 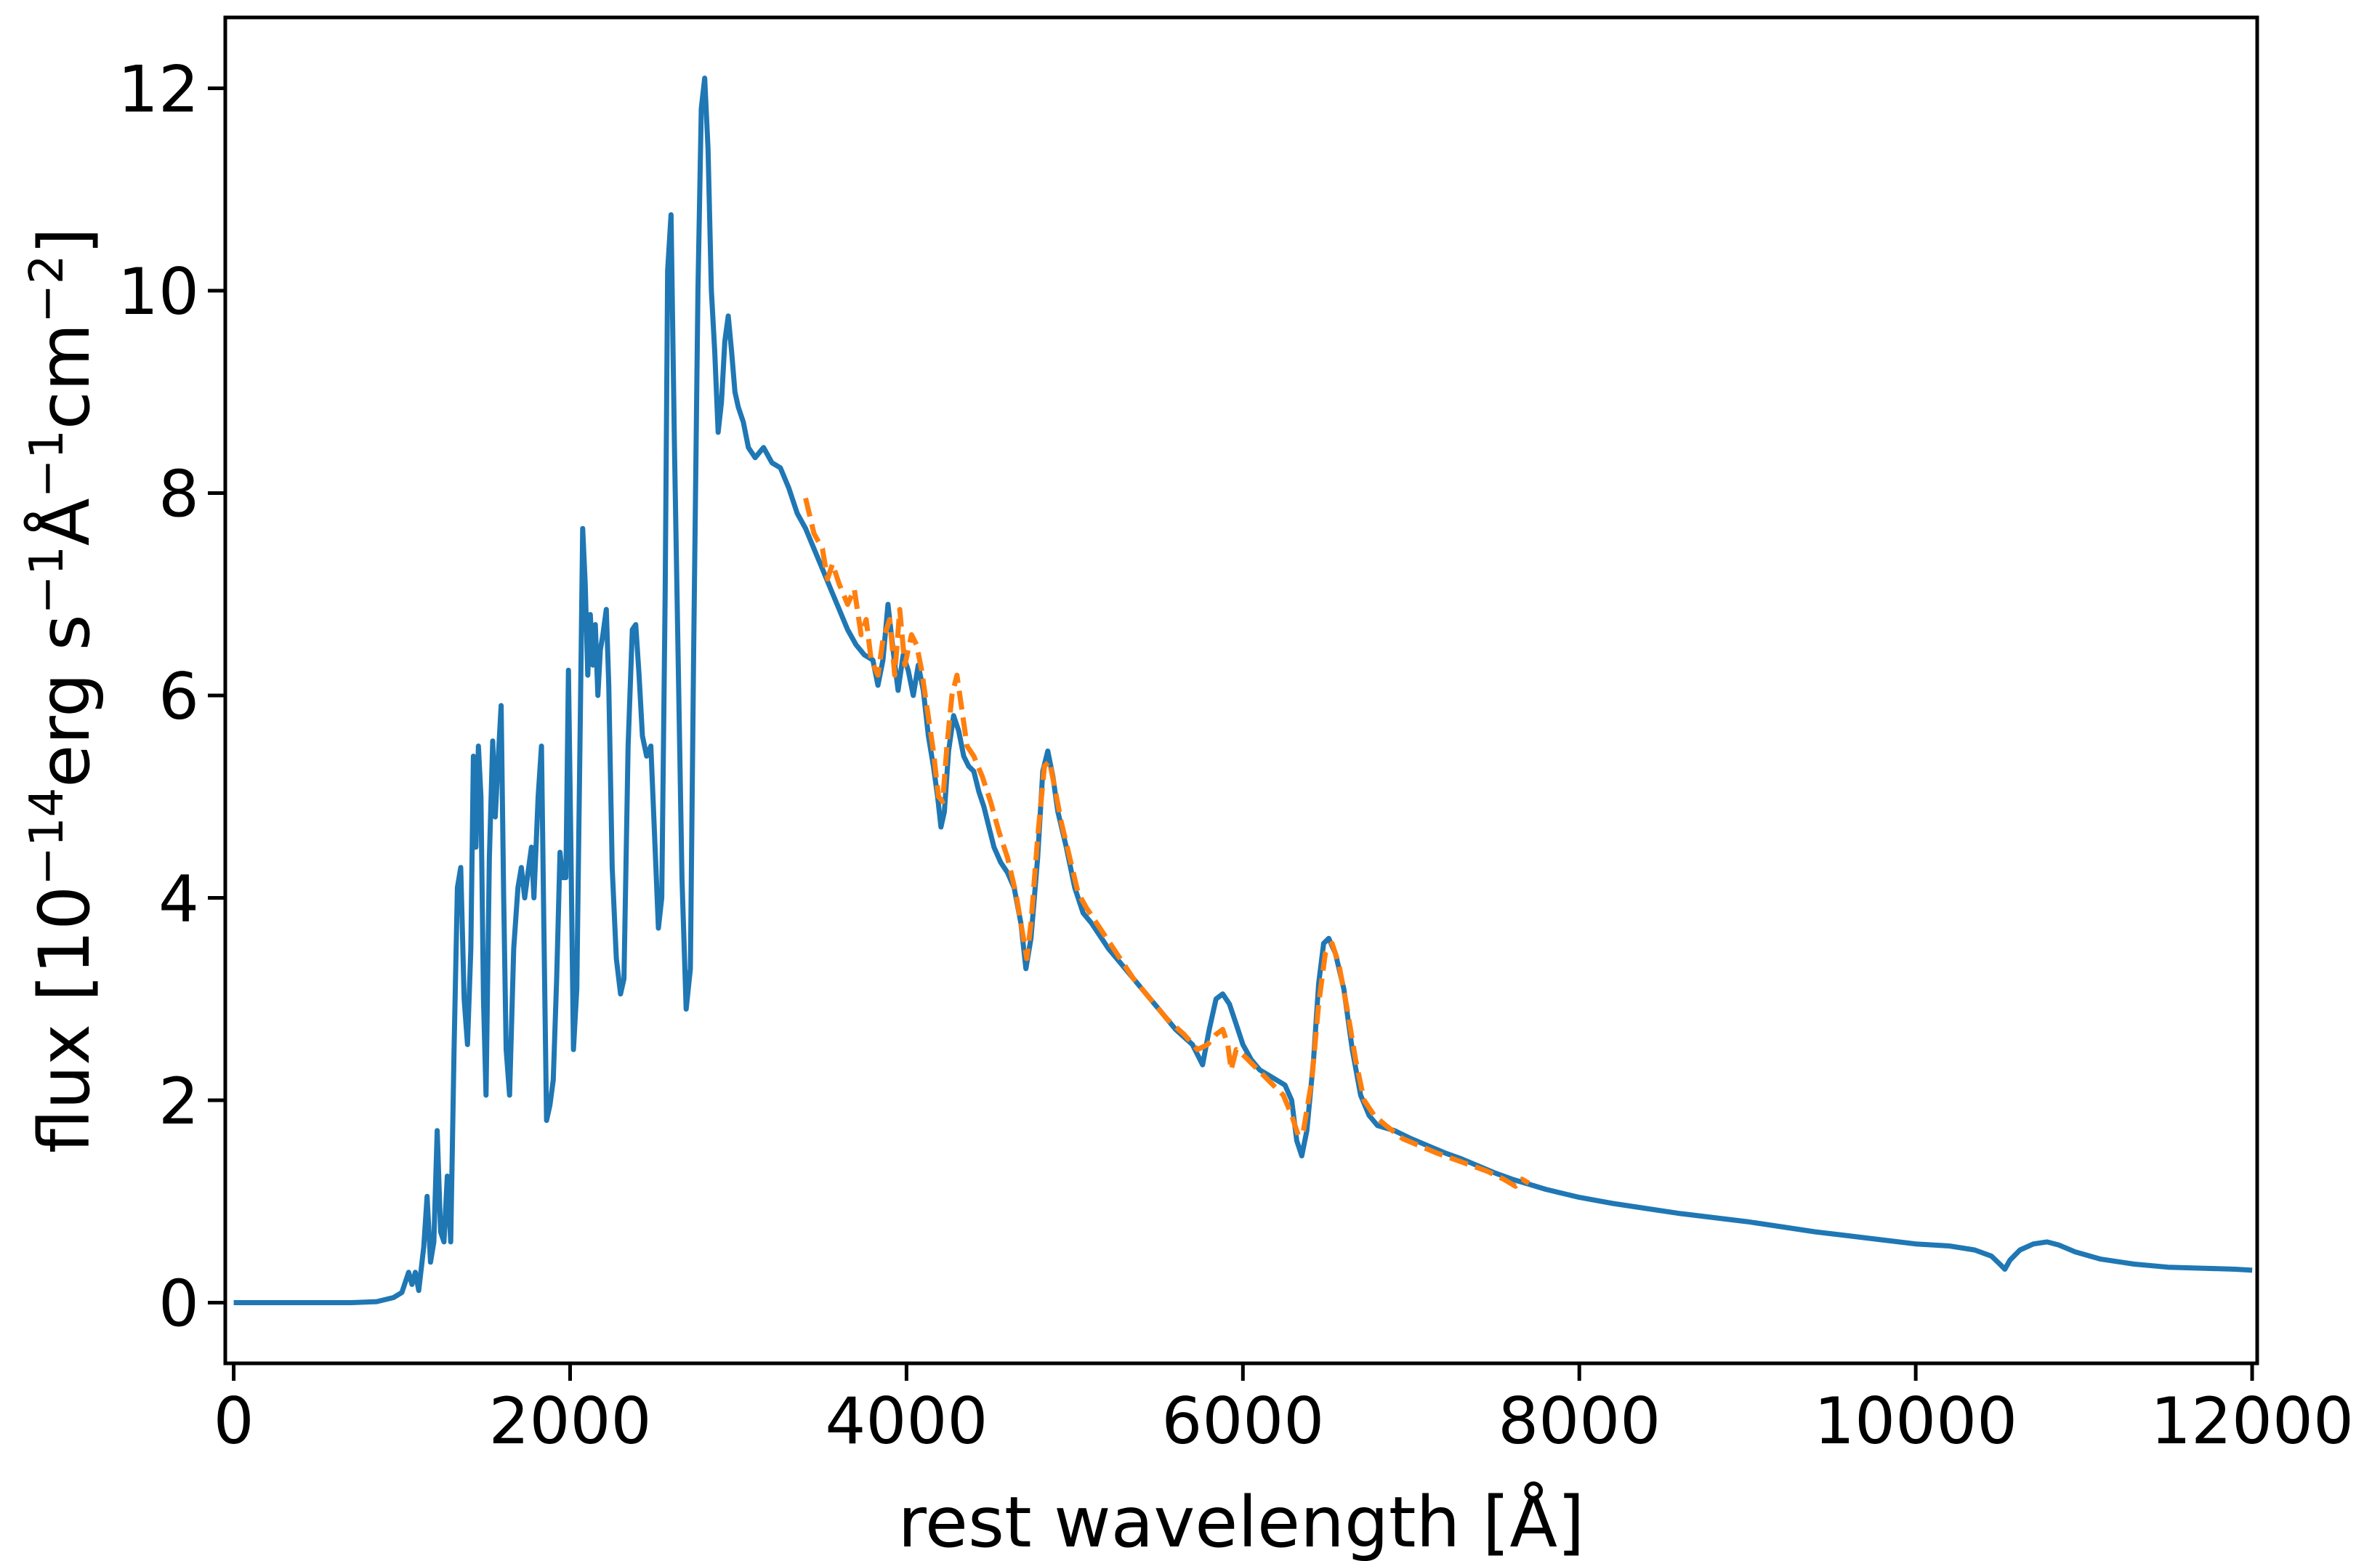 I want to click on x-tick-label: 12000, so click(x=2252, y=1421).